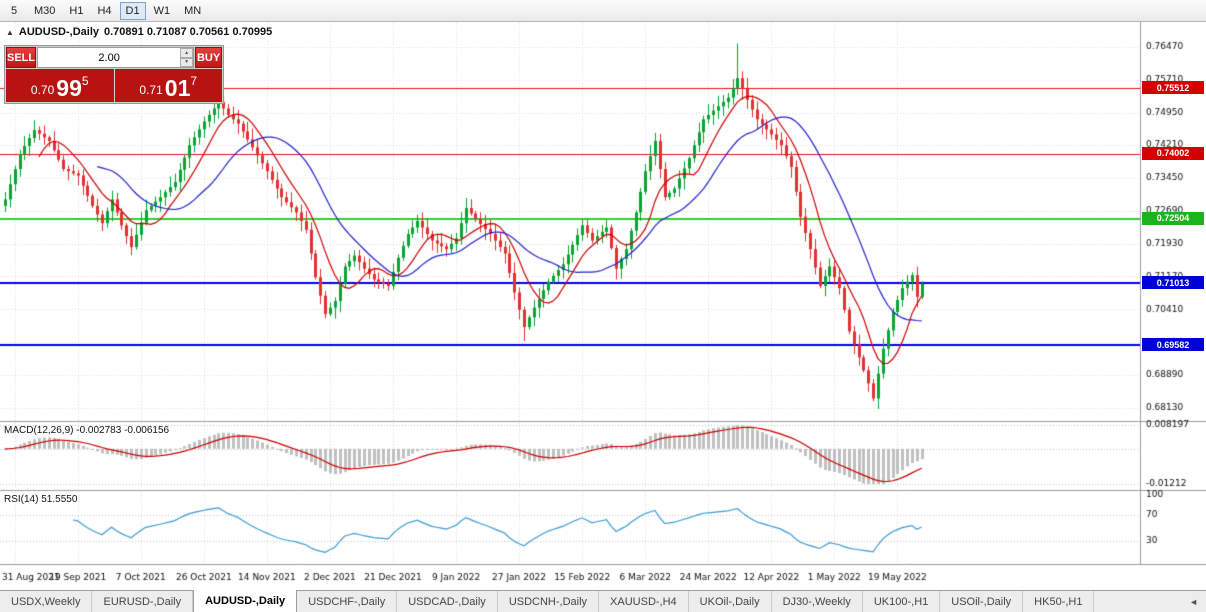  What do you see at coordinates (10, 32) in the screenshot?
I see `chart-icon: ▲` at bounding box center [10, 32].